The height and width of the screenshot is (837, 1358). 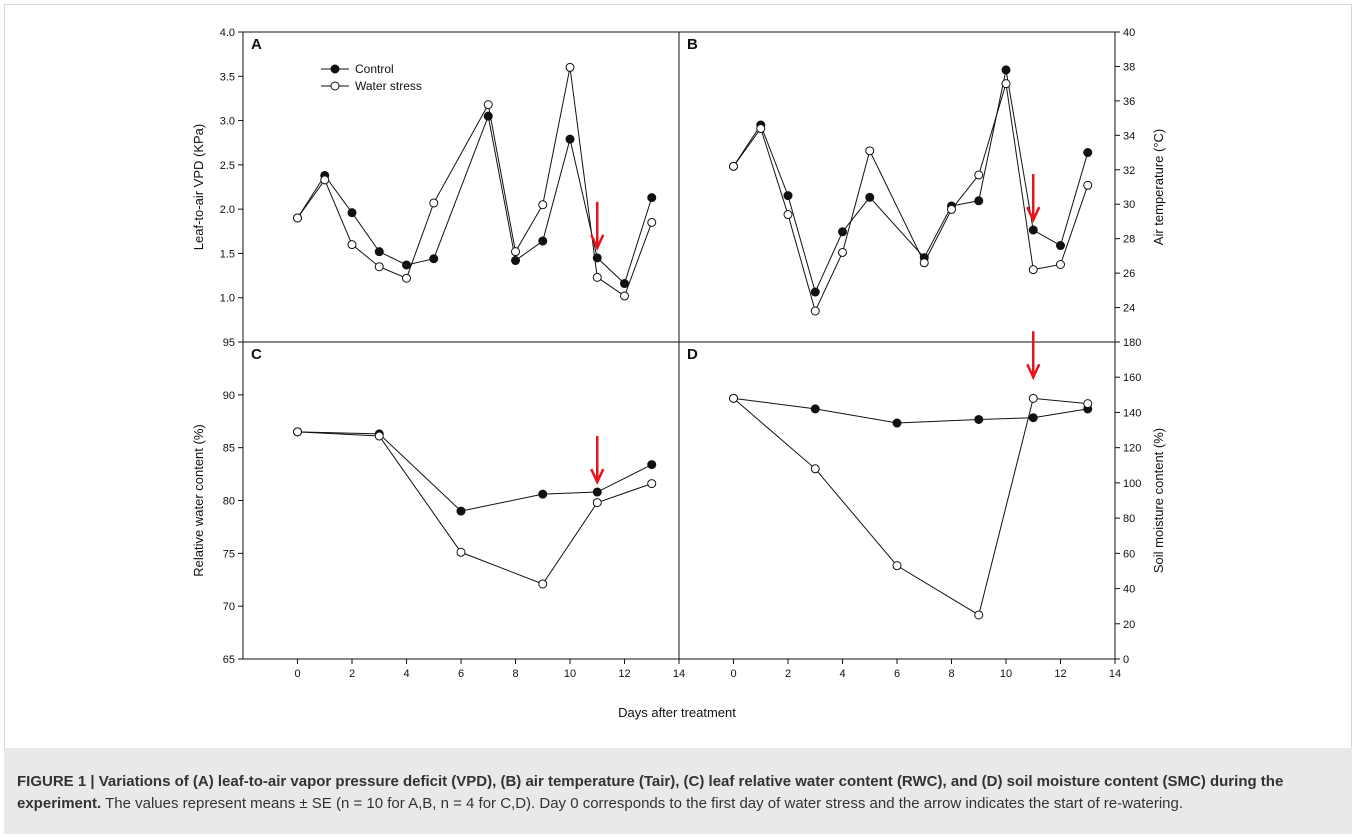 What do you see at coordinates (229, 343) in the screenshot?
I see `y-tick-label: 95` at bounding box center [229, 343].